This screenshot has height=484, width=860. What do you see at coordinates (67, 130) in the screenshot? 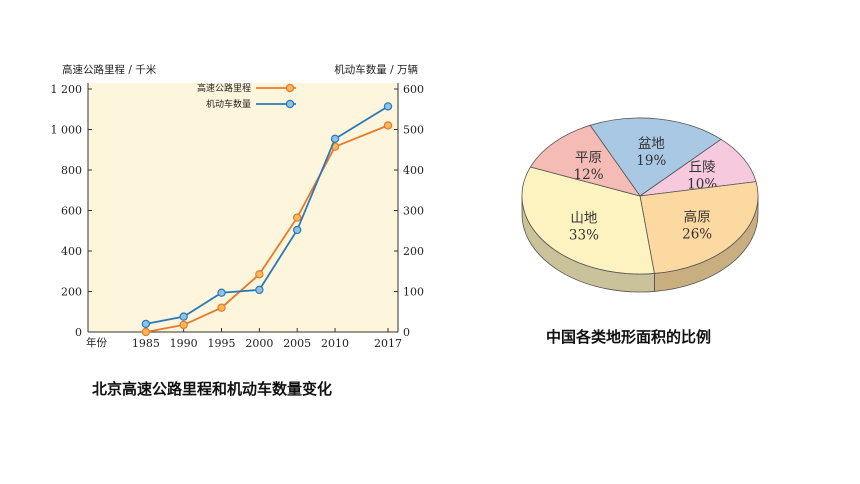
I see `left-tick-label: 1 000` at bounding box center [67, 130].